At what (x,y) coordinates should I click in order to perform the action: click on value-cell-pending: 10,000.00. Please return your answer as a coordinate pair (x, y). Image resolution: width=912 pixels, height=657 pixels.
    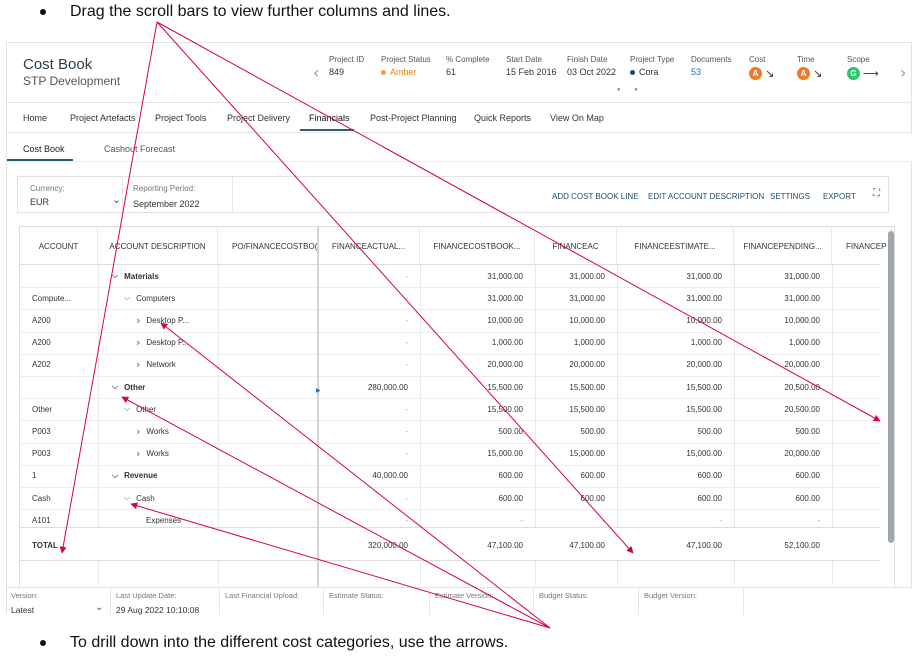
    Looking at the image, I should click on (802, 320).